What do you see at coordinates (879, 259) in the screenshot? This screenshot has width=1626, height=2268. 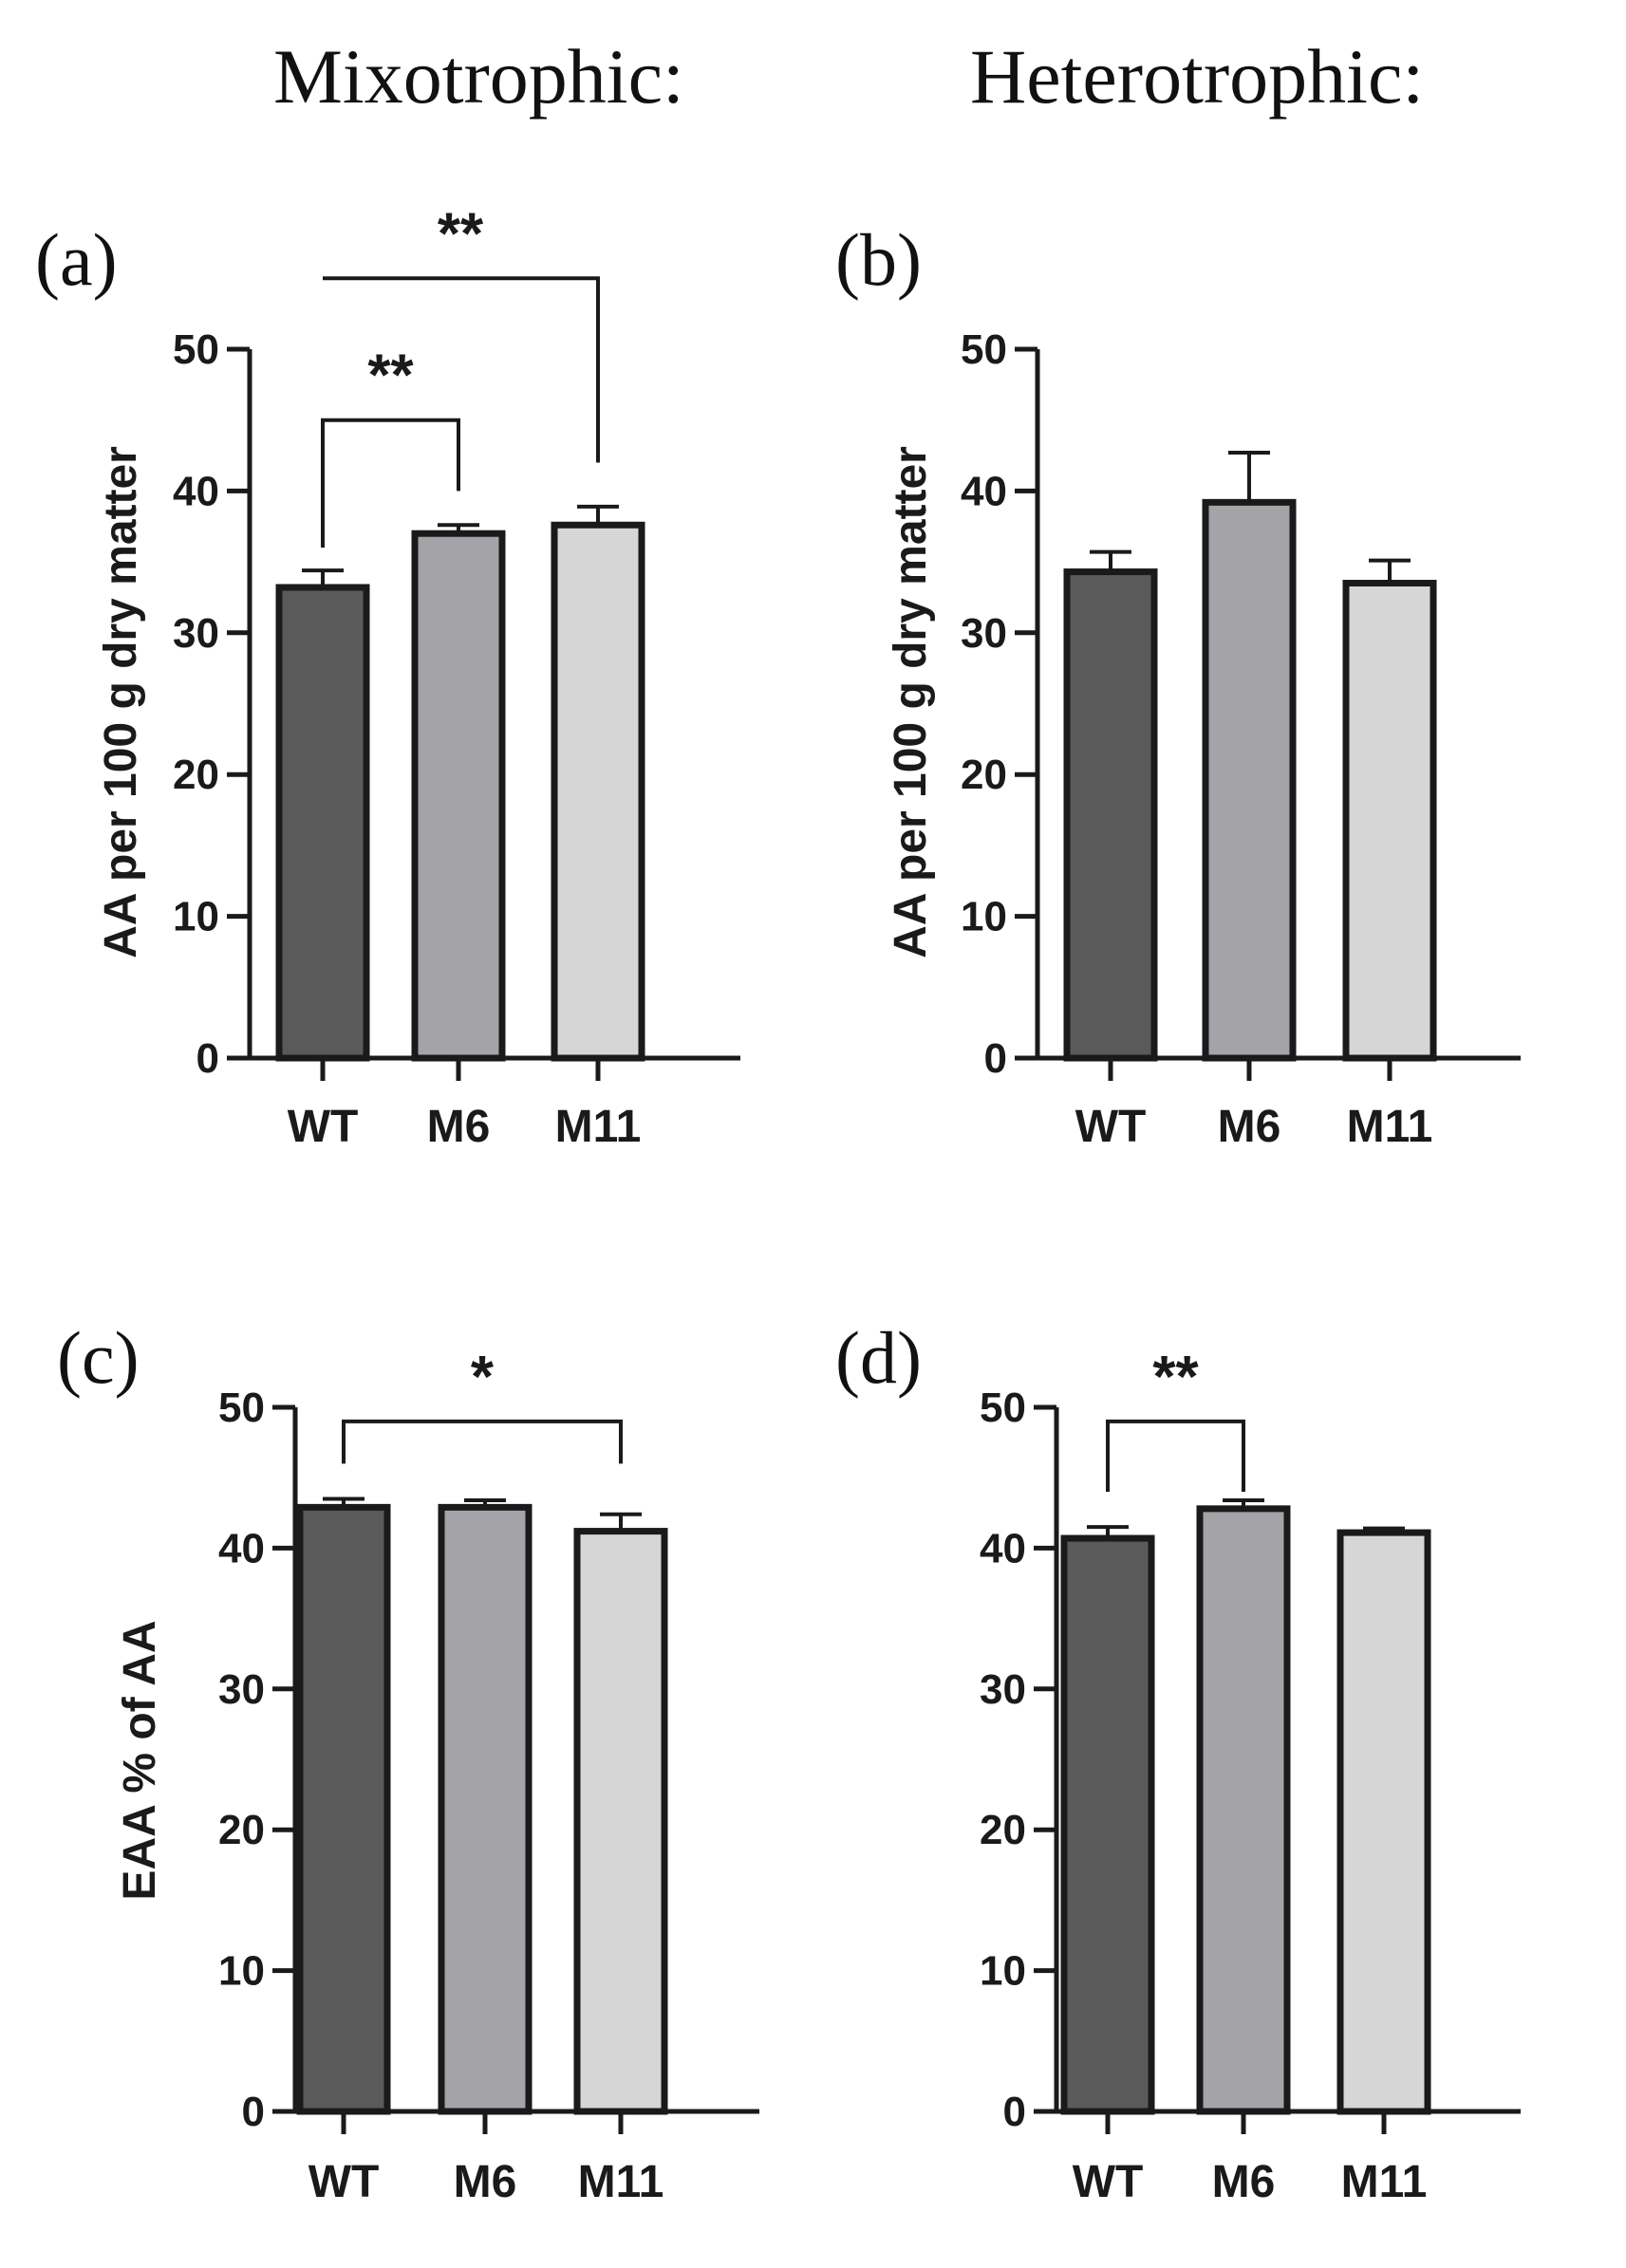 I see `panel-letter: (b)` at bounding box center [879, 259].